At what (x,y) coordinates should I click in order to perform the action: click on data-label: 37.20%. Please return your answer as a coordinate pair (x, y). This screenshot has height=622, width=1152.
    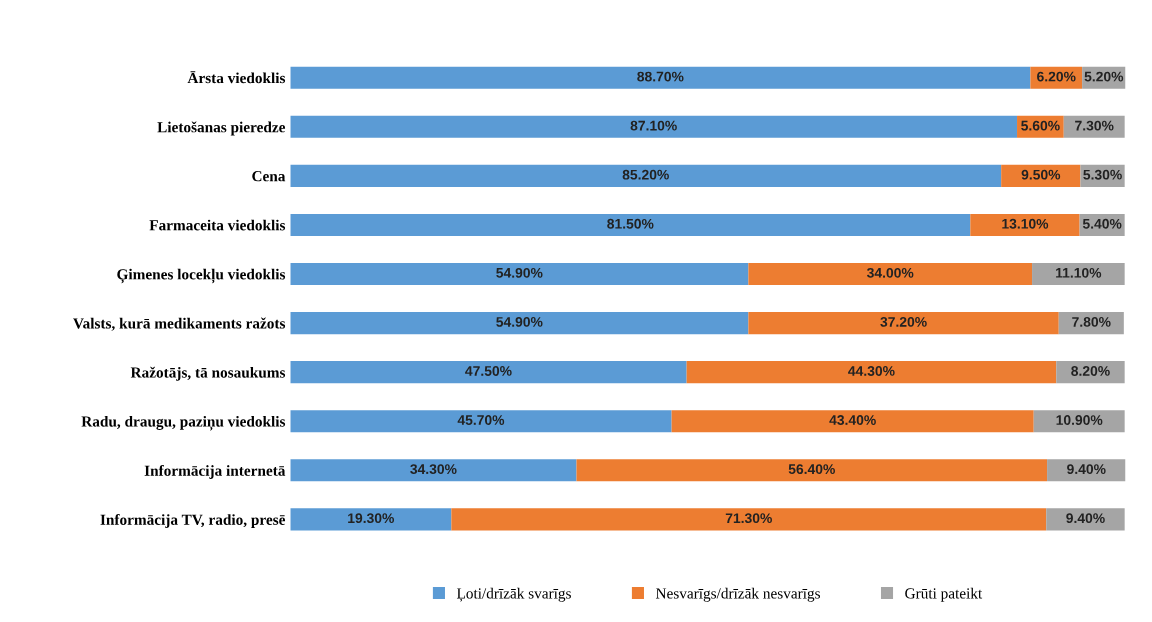
    Looking at the image, I should click on (903, 321).